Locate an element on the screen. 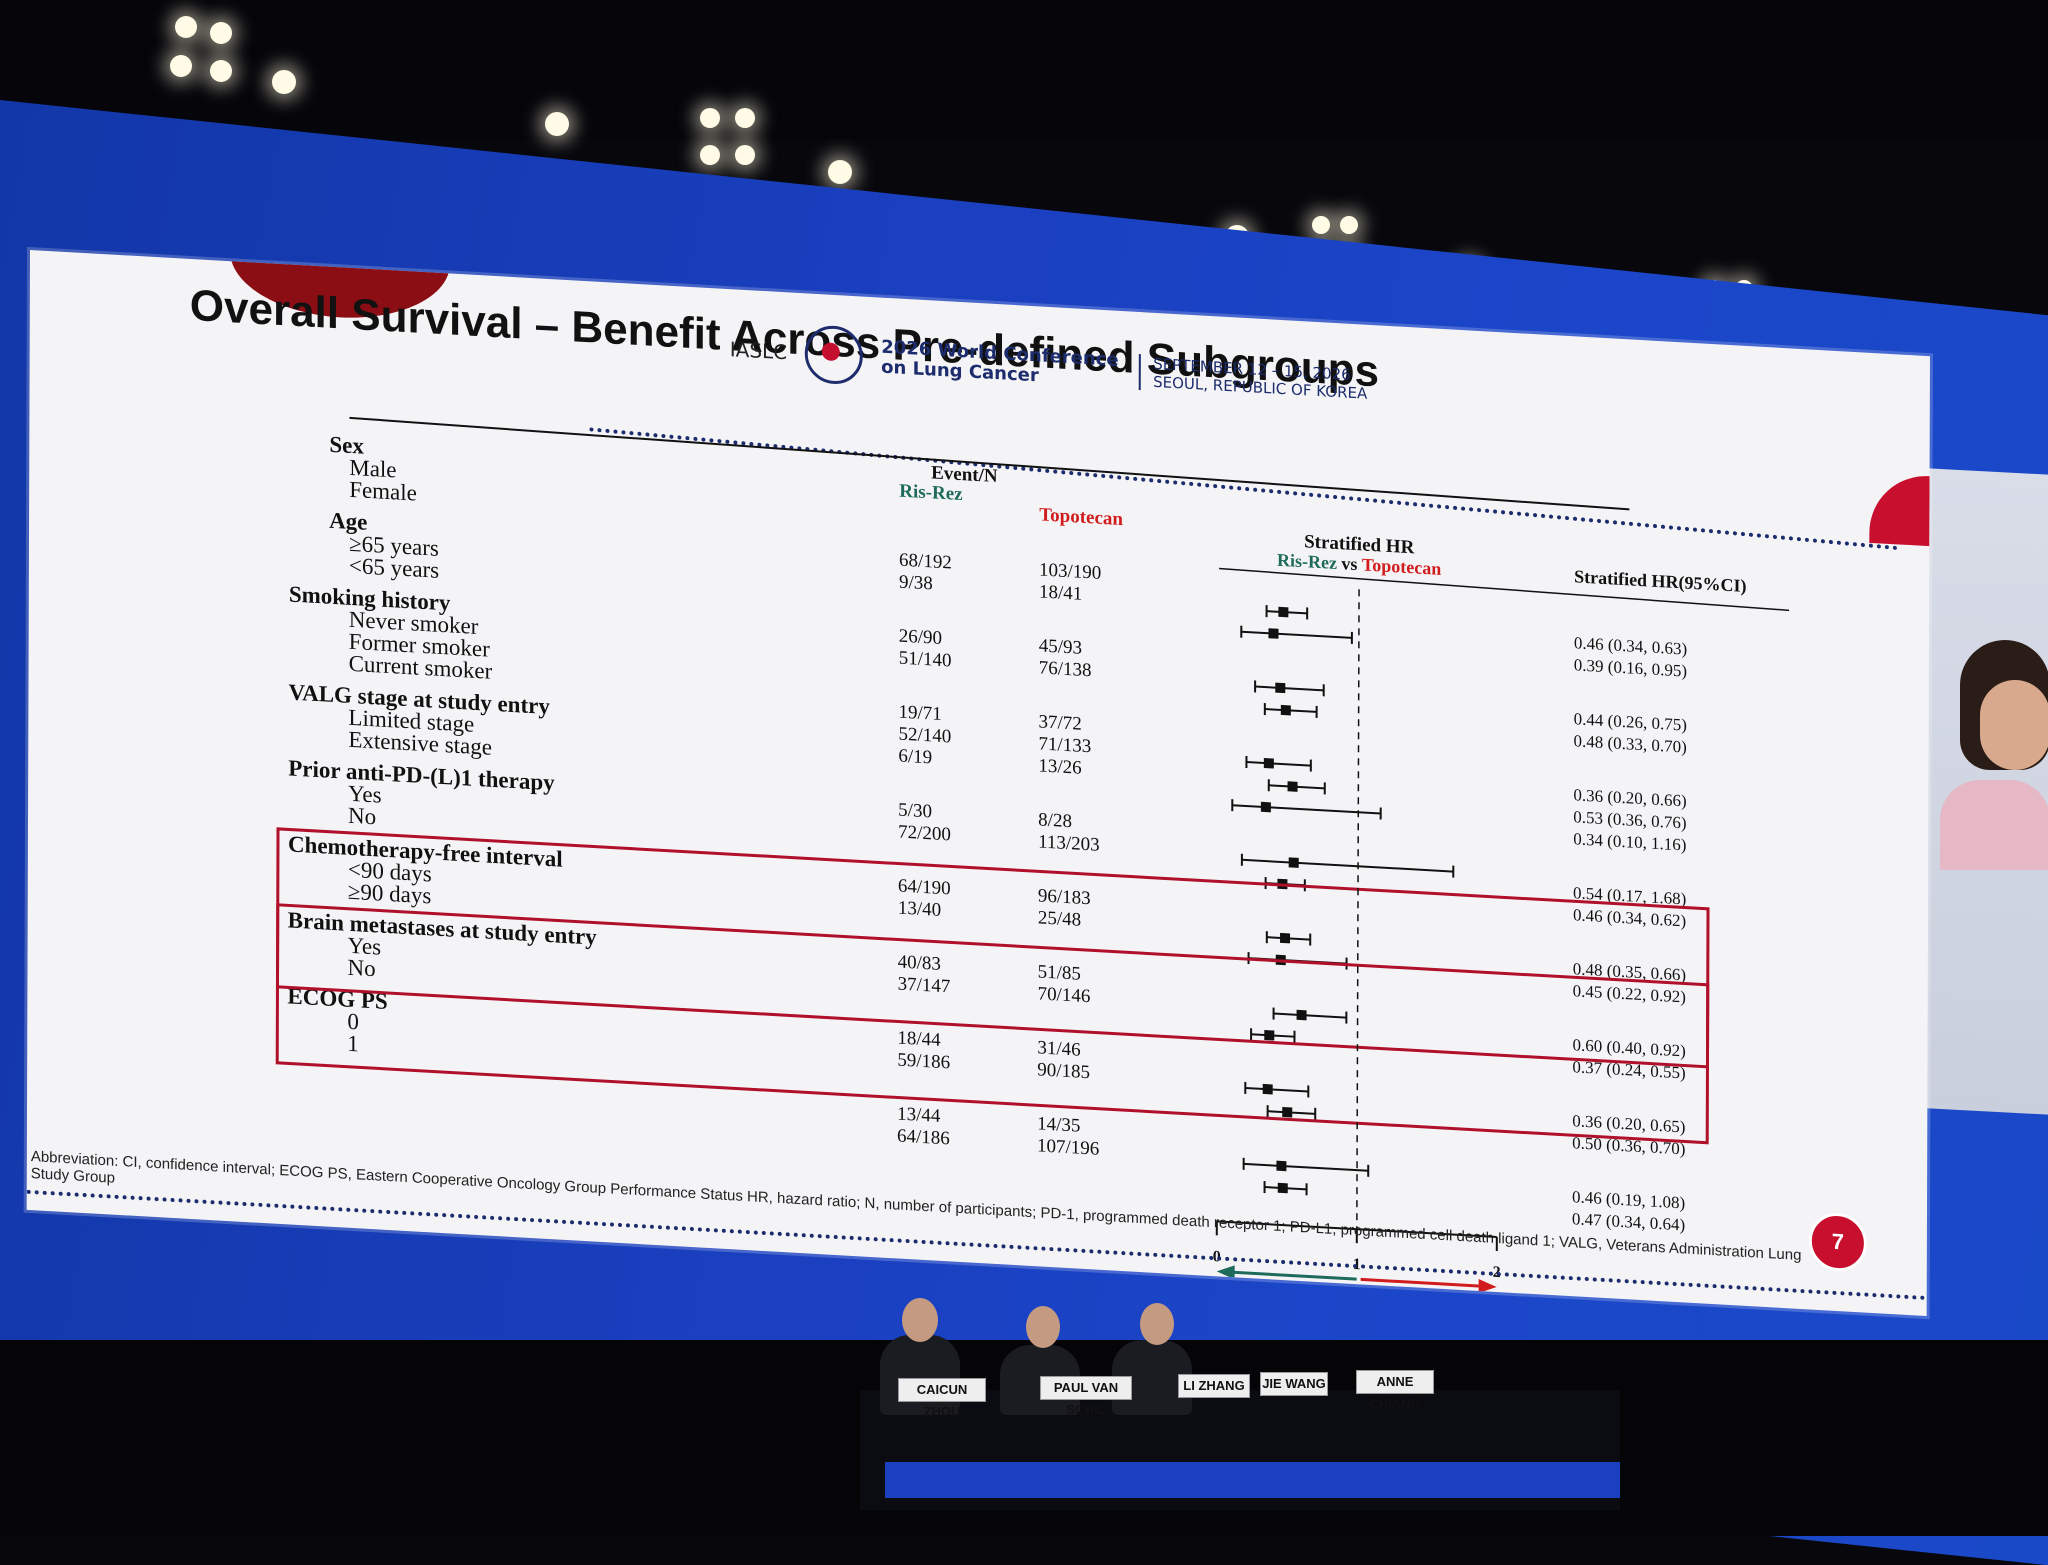 This screenshot has width=2048, height=1565. hr-ci-value: 0.44 (0.26, 0.75) is located at coordinates (1630, 721).